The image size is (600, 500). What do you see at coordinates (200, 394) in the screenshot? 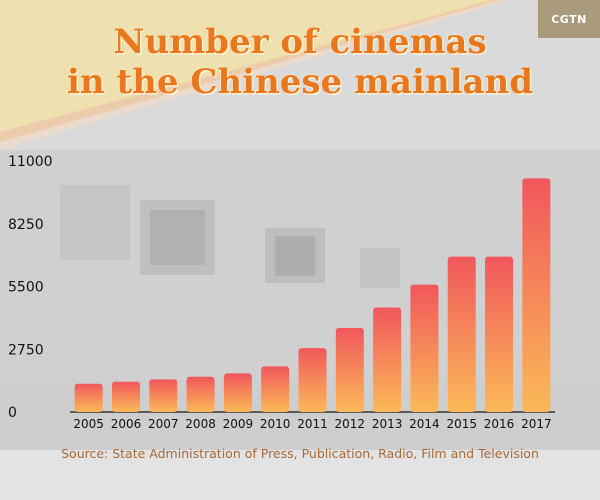
I see `bar-2008` at bounding box center [200, 394].